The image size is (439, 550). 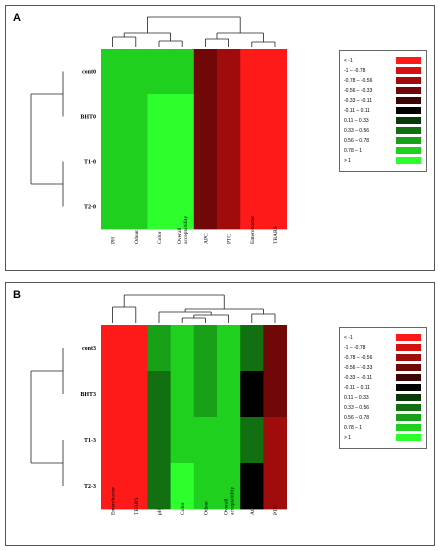 What do you see at coordinates (276, 235) in the screenshot?
I see `column-label: TBARS` at bounding box center [276, 235].